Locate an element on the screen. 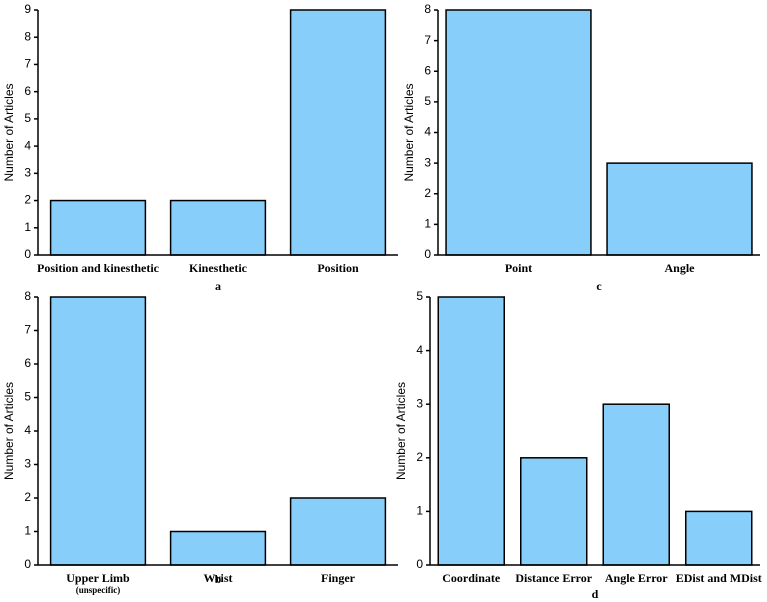 The height and width of the screenshot is (602, 767). x-tick-label: Angle Error is located at coordinates (636, 578).